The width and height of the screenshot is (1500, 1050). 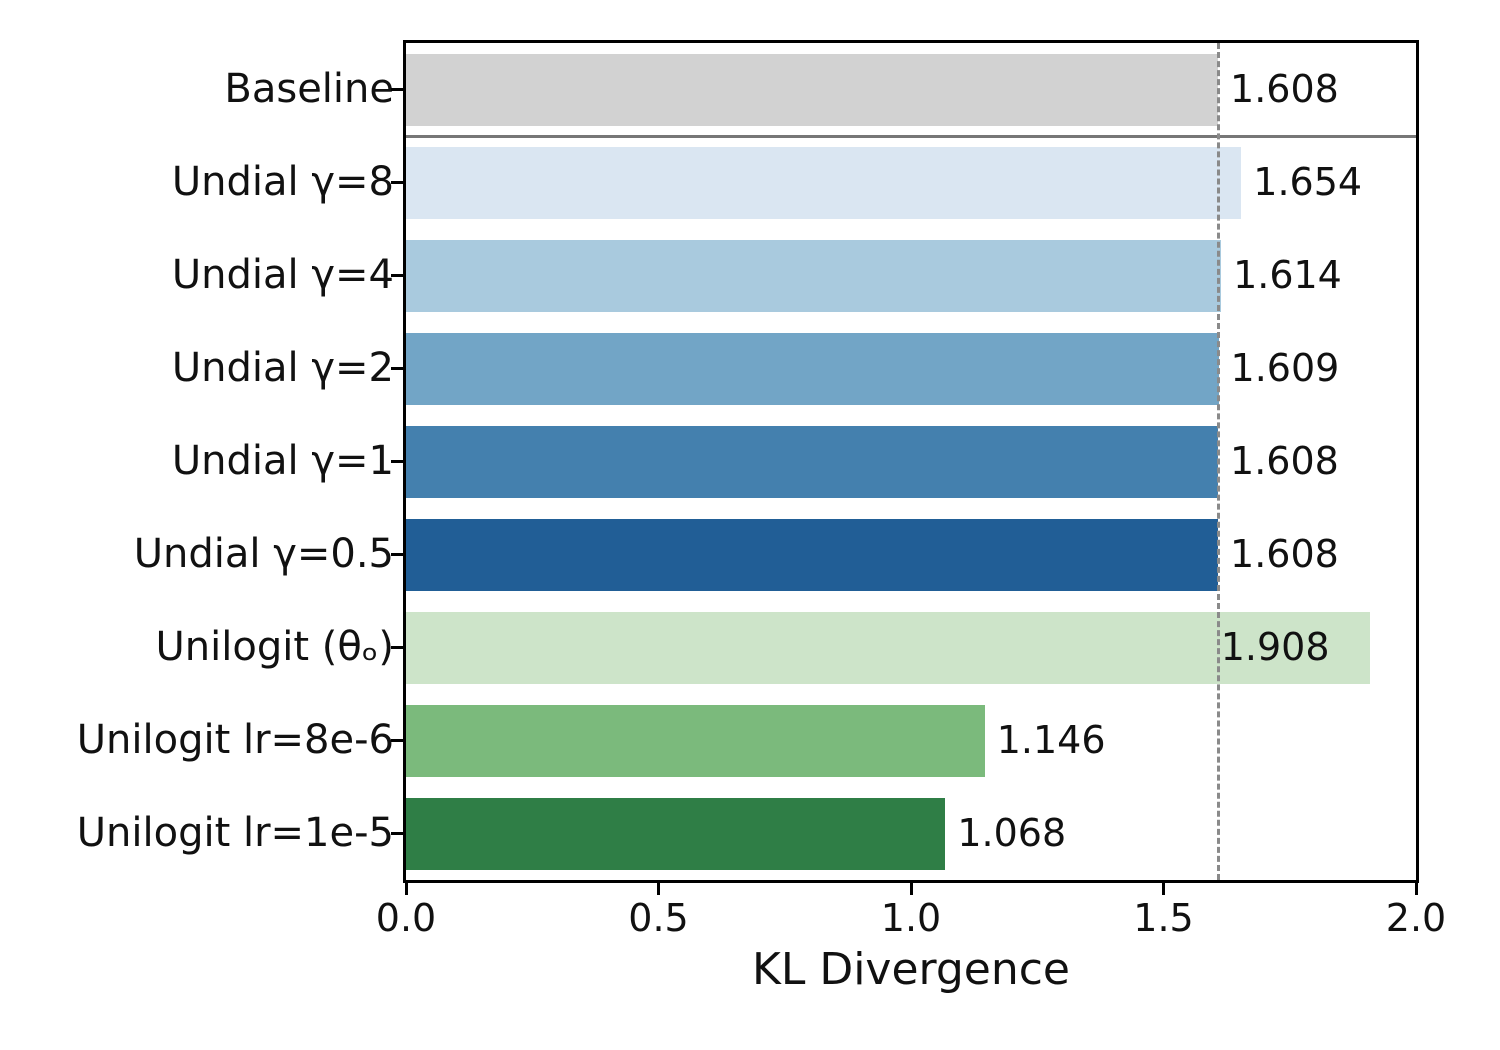 I want to click on value-label: 1.614, so click(x=1287, y=275).